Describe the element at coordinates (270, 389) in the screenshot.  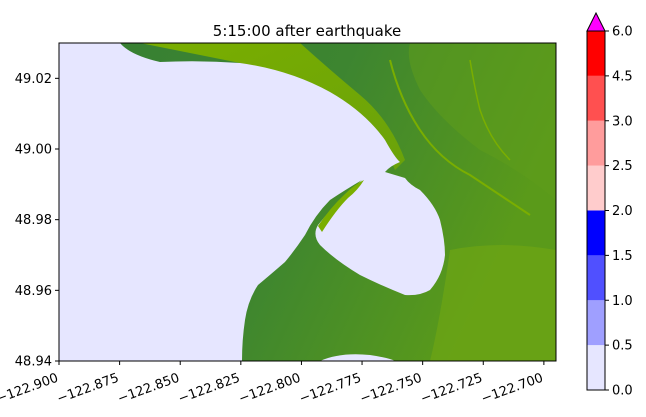
I see `x-tick-label: −122.800` at that location.